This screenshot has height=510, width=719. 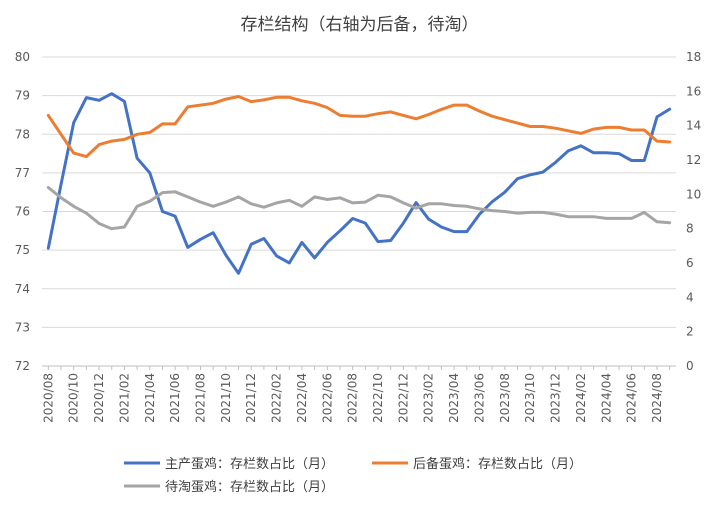 What do you see at coordinates (22, 173) in the screenshot?
I see `y-left-tick-label: 77` at bounding box center [22, 173].